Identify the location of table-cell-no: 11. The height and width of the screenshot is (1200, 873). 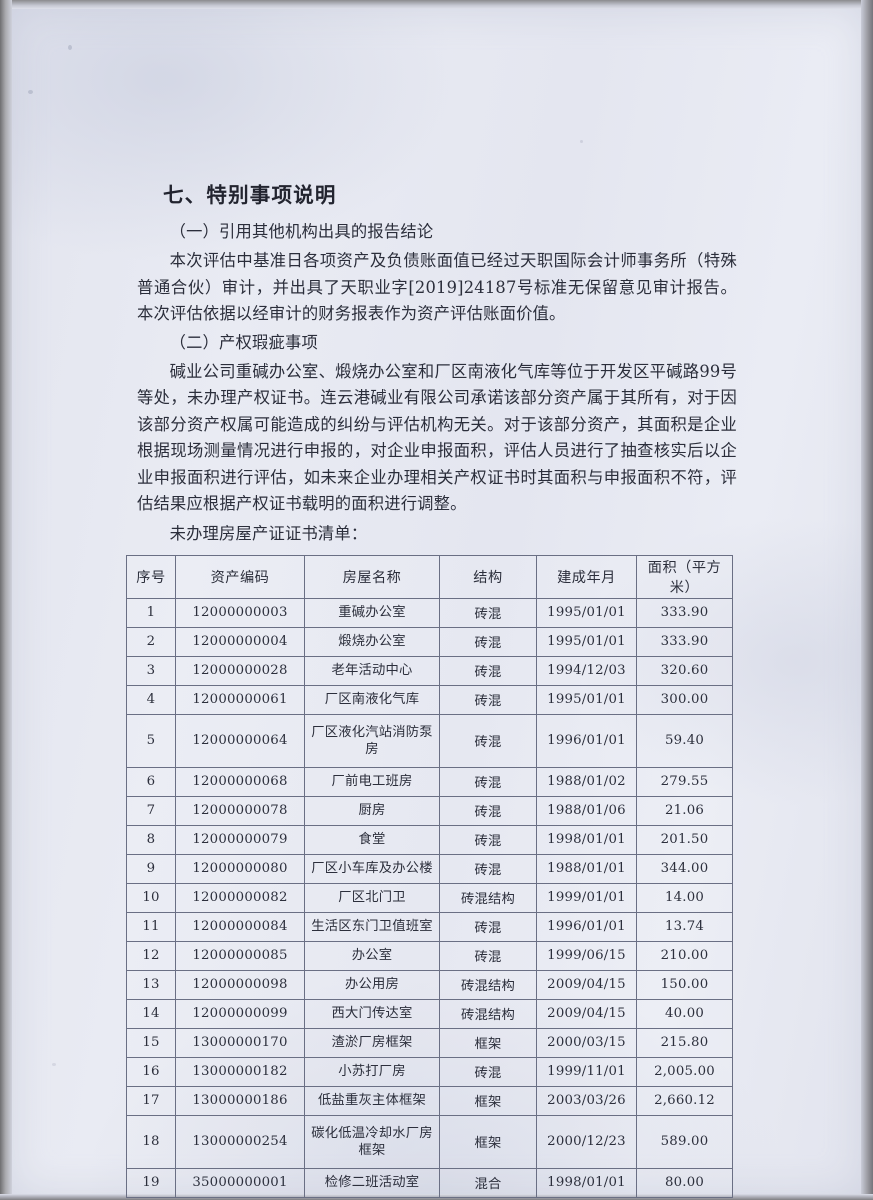
(151, 926).